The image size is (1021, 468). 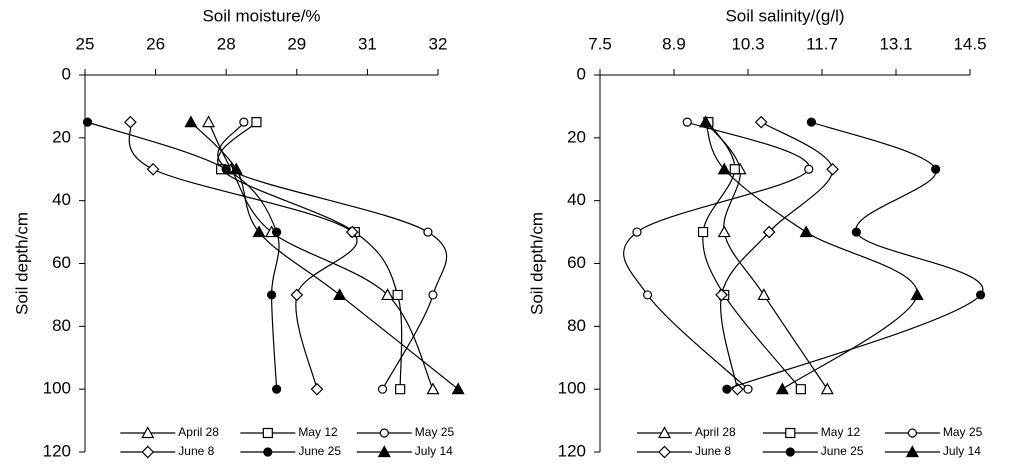 What do you see at coordinates (261, 15) in the screenshot?
I see `x-axis-title: Soil moisture/%` at bounding box center [261, 15].